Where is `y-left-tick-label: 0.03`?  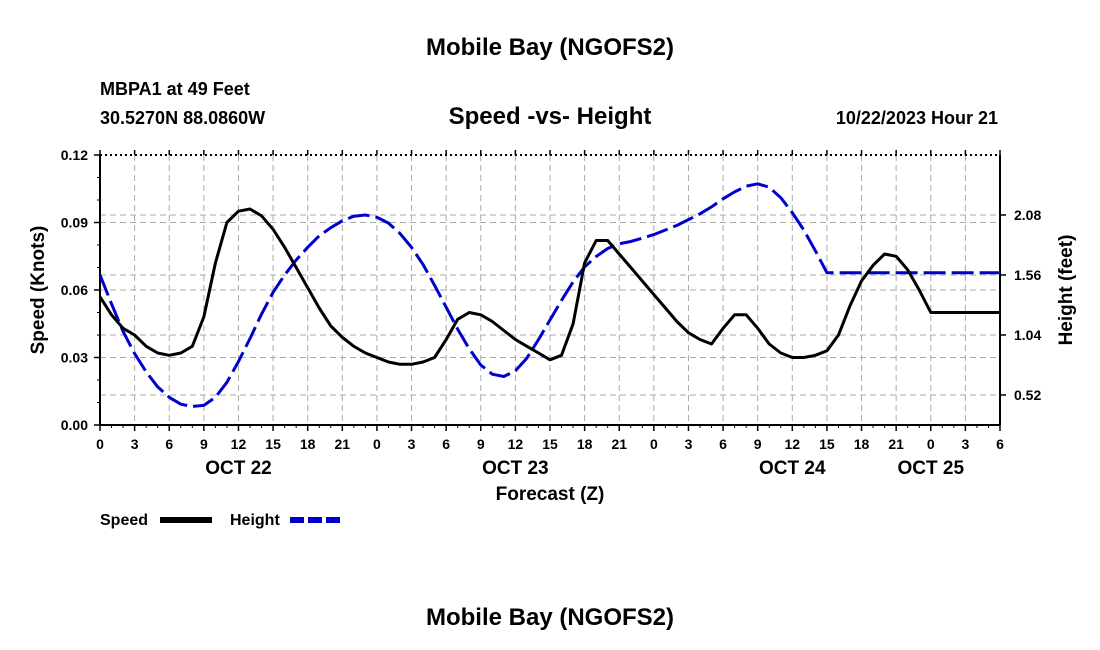
y-left-tick-label: 0.03 is located at coordinates (74, 358).